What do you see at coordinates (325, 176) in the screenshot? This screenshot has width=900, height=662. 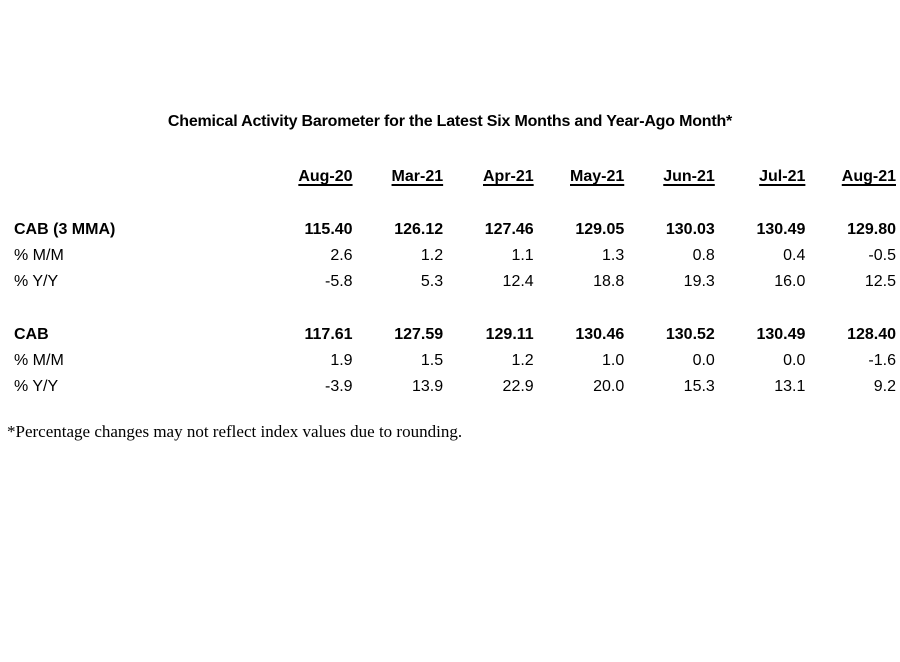 I see `column-header: Aug-20` at bounding box center [325, 176].